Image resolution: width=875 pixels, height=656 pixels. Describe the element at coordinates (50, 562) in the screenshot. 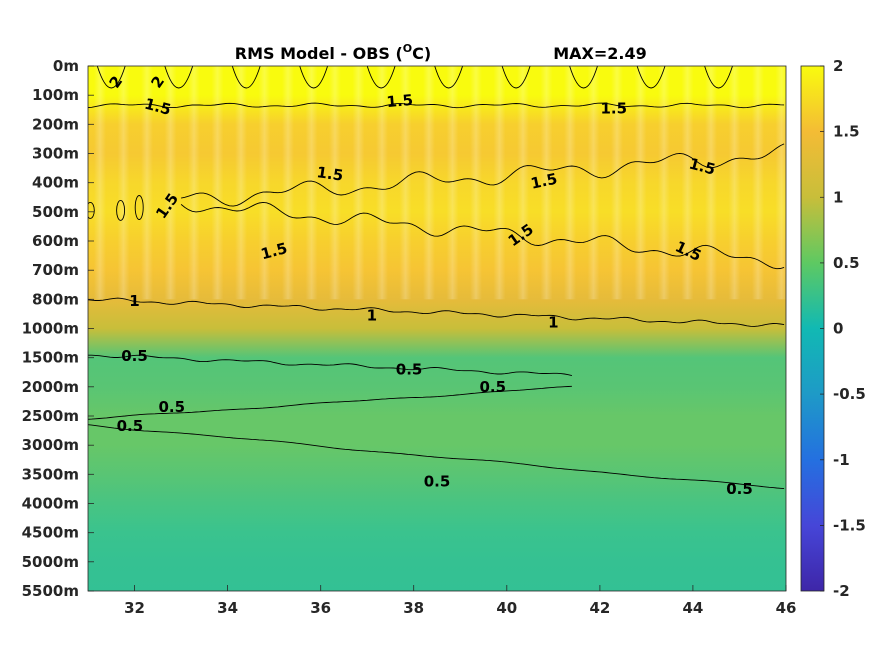

I see `y-tick-label: 5000m` at that location.